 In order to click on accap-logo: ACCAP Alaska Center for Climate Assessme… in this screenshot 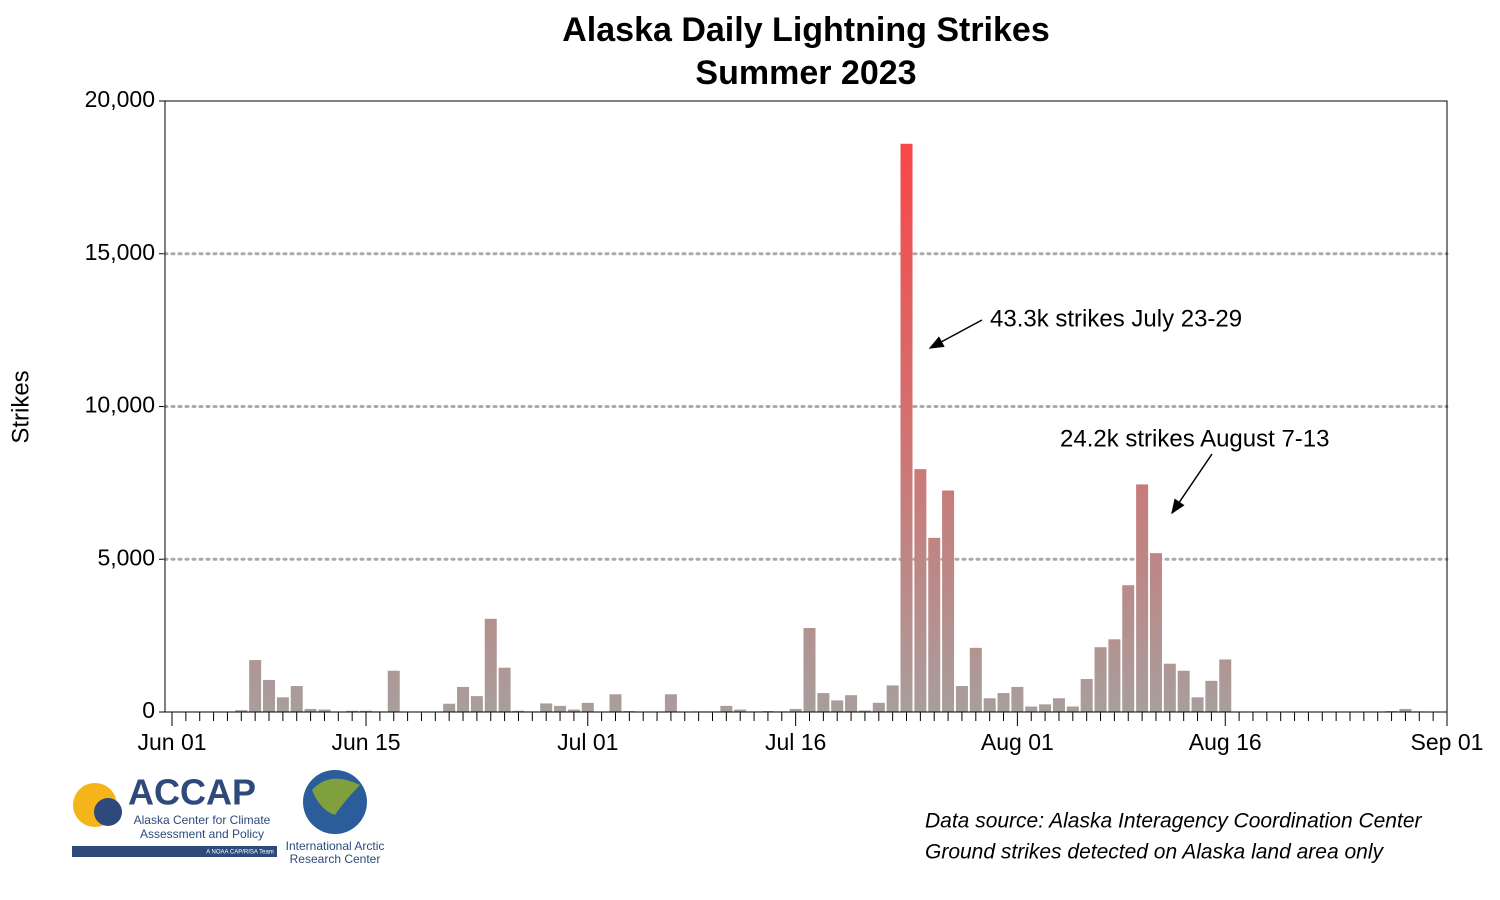, I will do `click(174, 814)`.